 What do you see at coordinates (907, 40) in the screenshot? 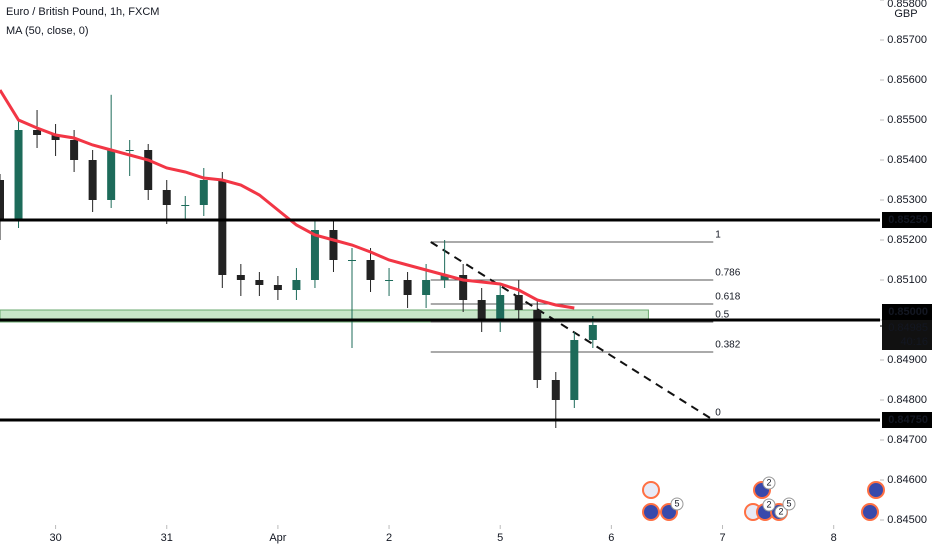
I see `y-tick-label: 0.85700` at bounding box center [907, 40].